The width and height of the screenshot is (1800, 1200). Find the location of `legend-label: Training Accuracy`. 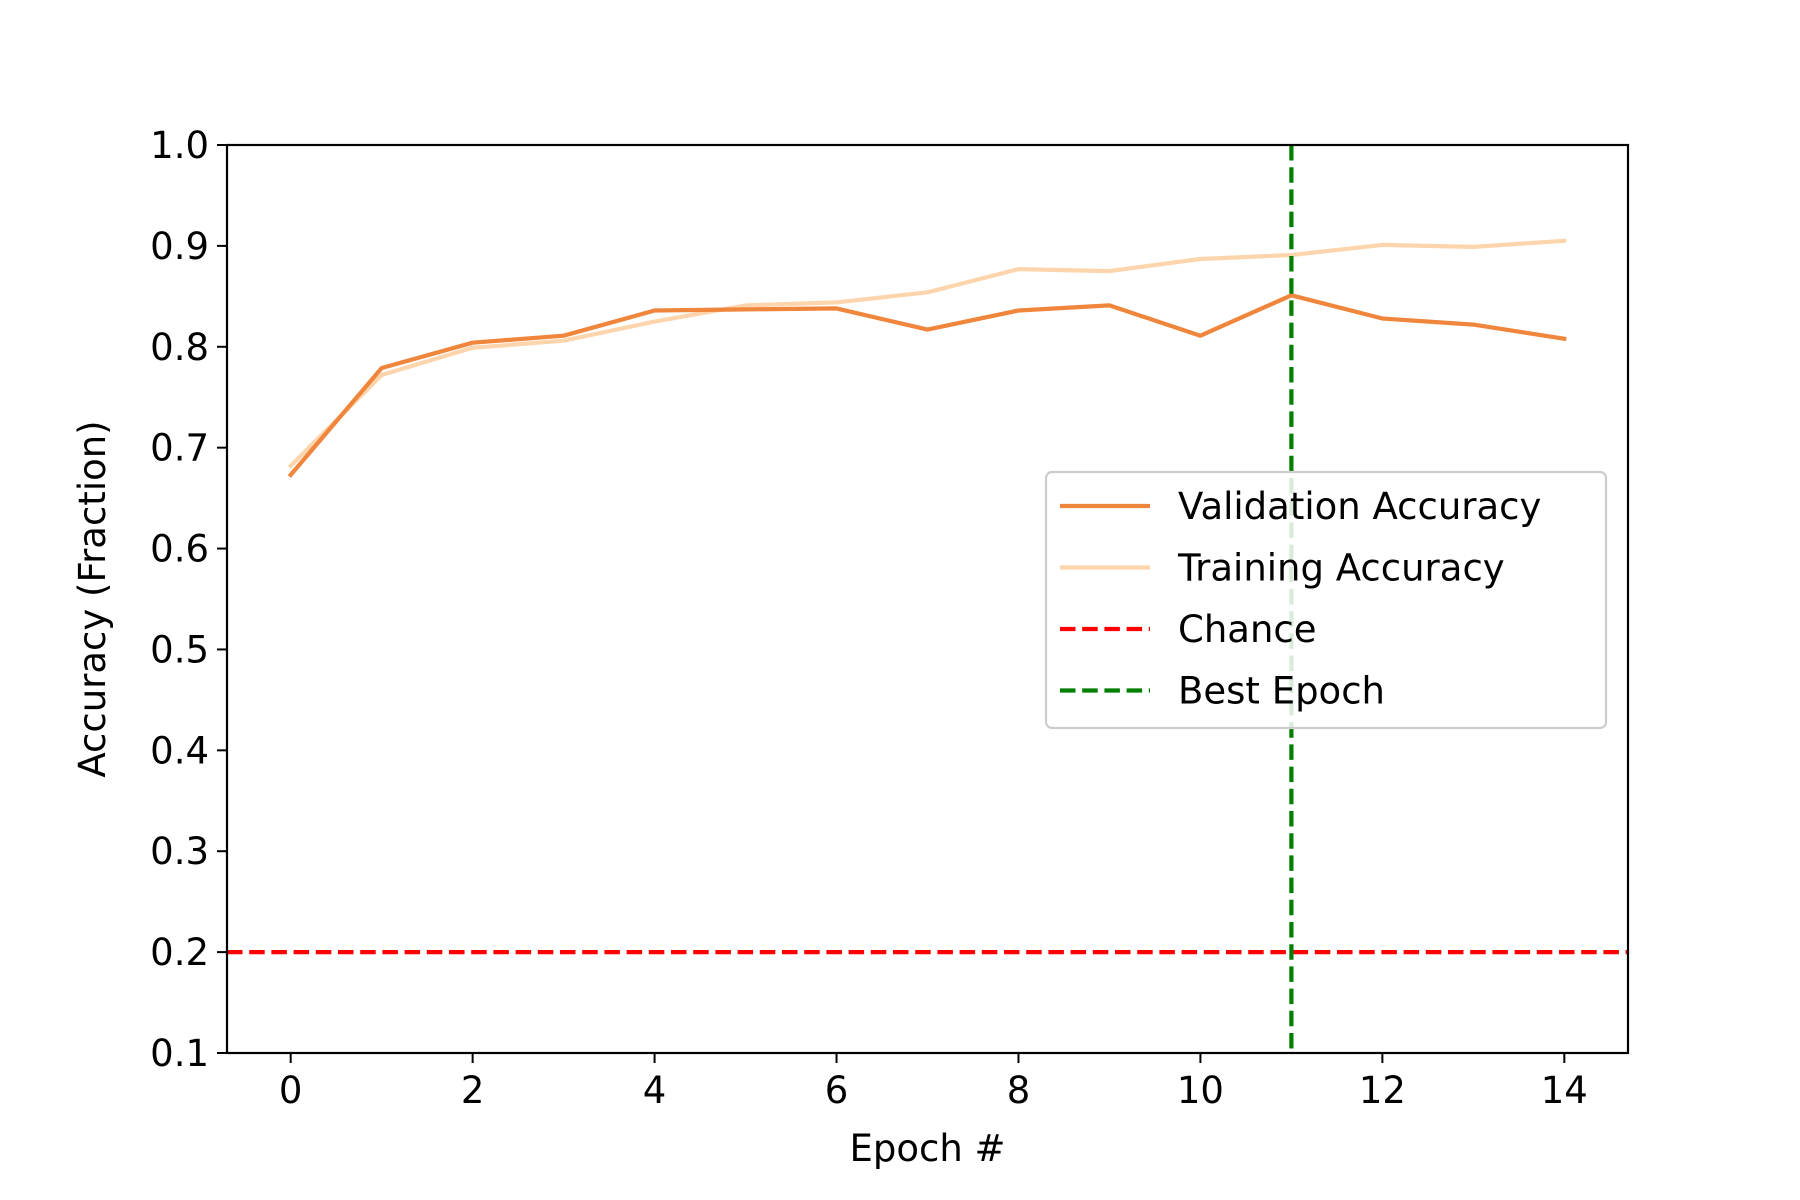

legend-label: Training Accuracy is located at coordinates (1341, 568).